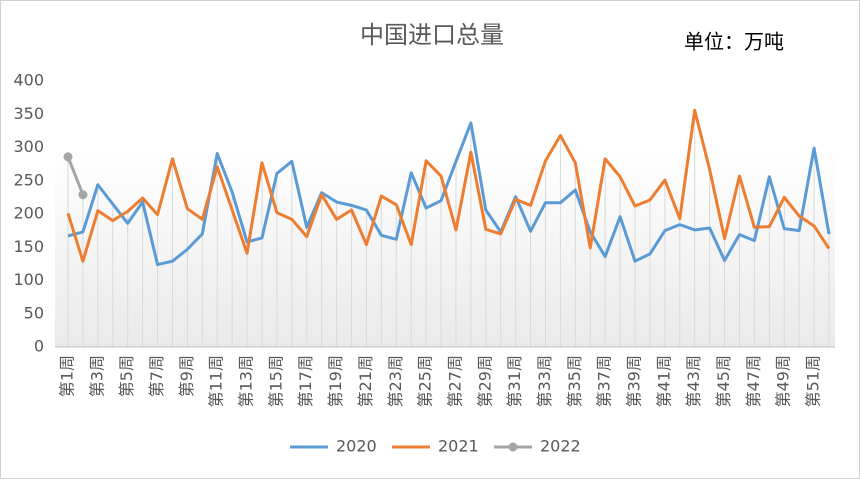 This screenshot has width=860, height=483. I want to click on x-tick-label: 第19周, so click(335, 381).